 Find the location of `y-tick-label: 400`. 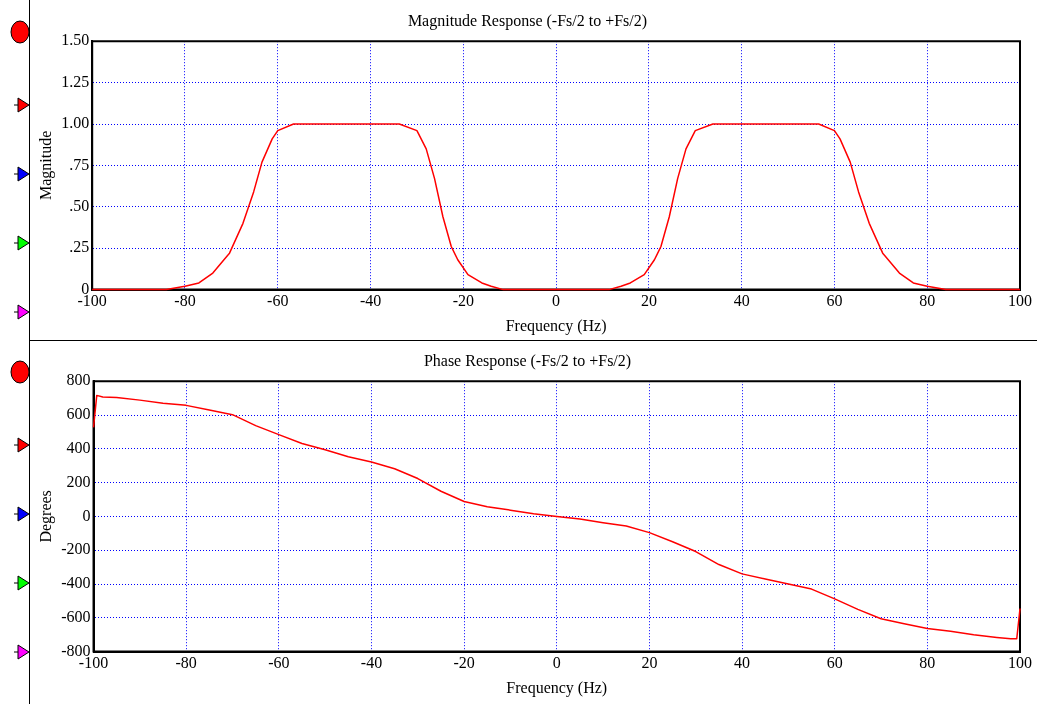

y-tick-label: 400 is located at coordinates (78, 447).